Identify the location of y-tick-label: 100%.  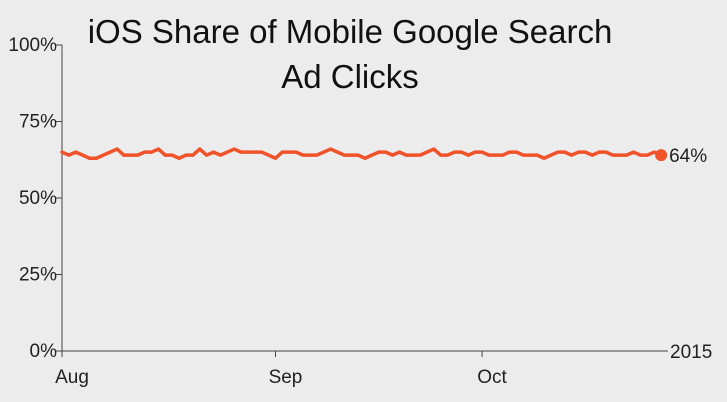
(32, 45).